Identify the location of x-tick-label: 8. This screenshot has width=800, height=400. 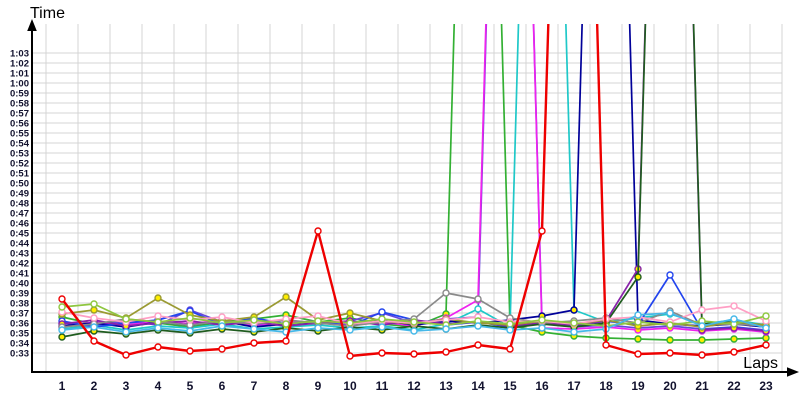
(286, 386).